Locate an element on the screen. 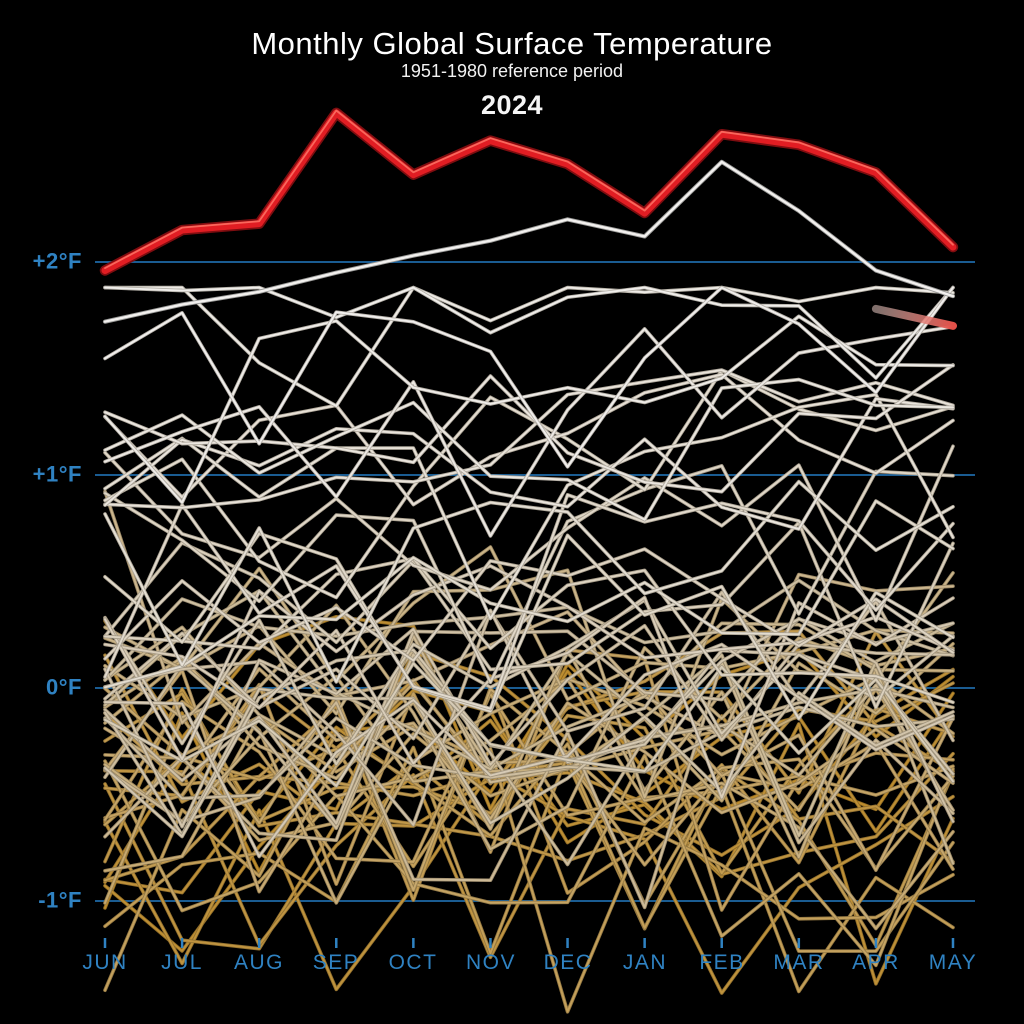 The height and width of the screenshot is (1024, 1024). x-axis-tick-jul: JUL is located at coordinates (182, 962).